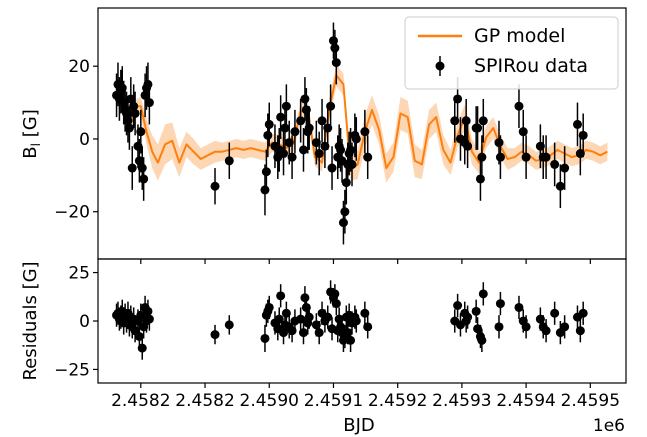 Image resolution: width=647 pixels, height=437 pixels. What do you see at coordinates (30, 320) in the screenshot?
I see `bottom-y-axis-label: Residuals [G]` at bounding box center [30, 320].